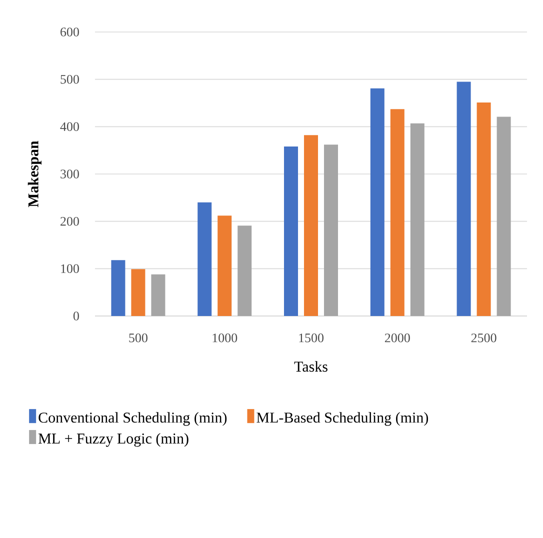 This screenshot has height=538, width=543. What do you see at coordinates (69, 221) in the screenshot?
I see `y-tick-label: 200` at bounding box center [69, 221].